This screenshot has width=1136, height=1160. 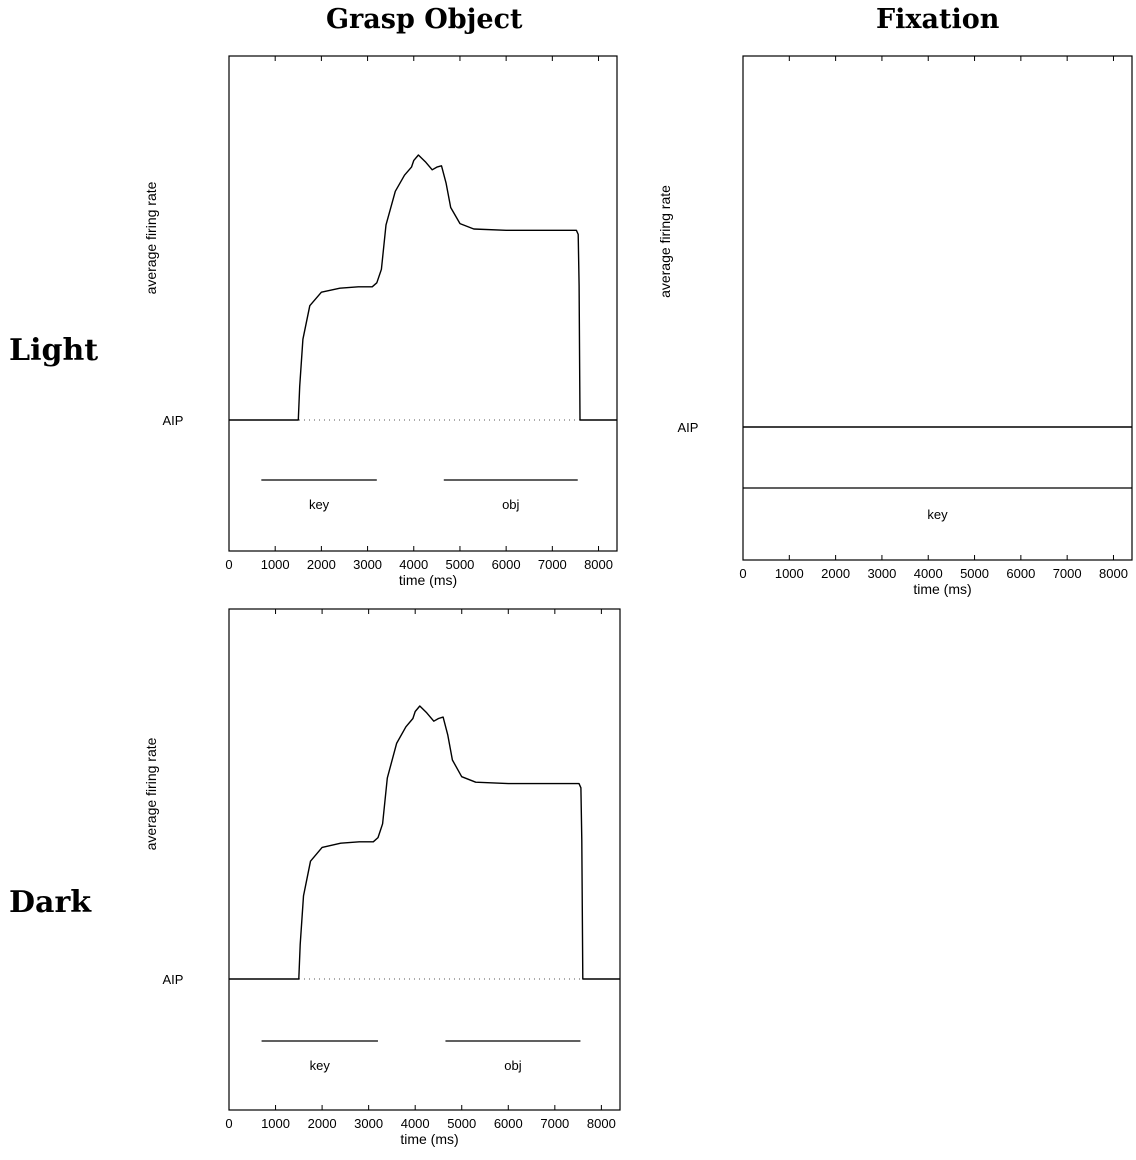 I want to click on row-title-dark: Dark, so click(x=50, y=902).